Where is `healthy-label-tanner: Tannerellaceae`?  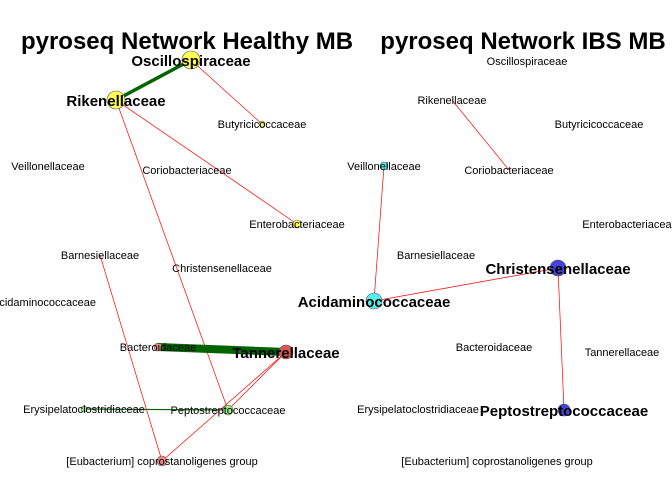
healthy-label-tanner: Tannerellaceae is located at coordinates (285, 353).